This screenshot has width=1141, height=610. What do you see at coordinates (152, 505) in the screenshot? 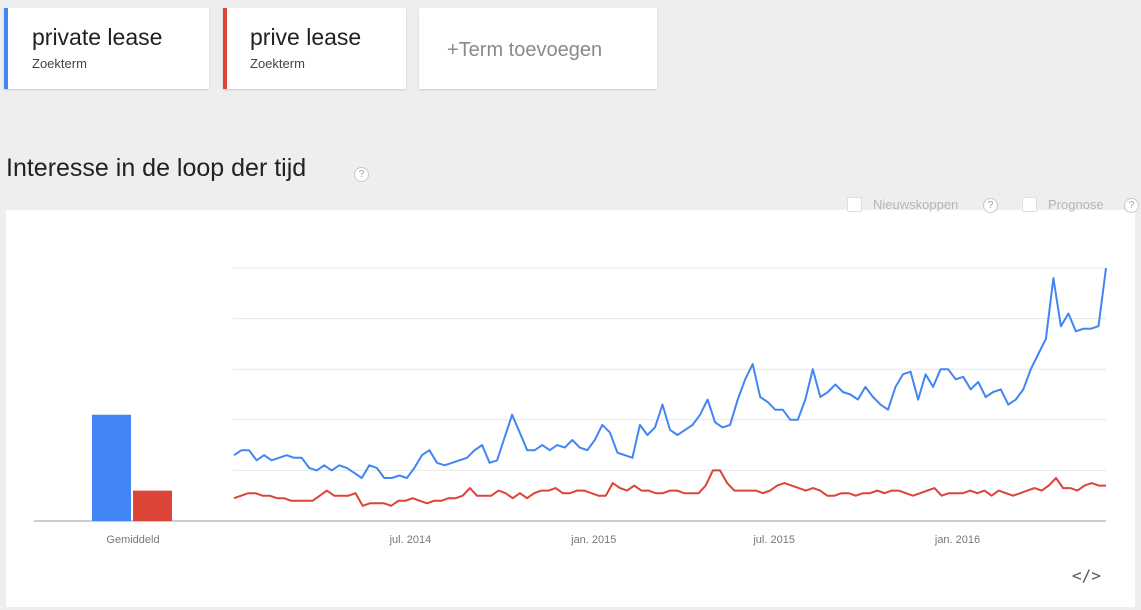
I see `average-bar-prive-lease` at bounding box center [152, 505].